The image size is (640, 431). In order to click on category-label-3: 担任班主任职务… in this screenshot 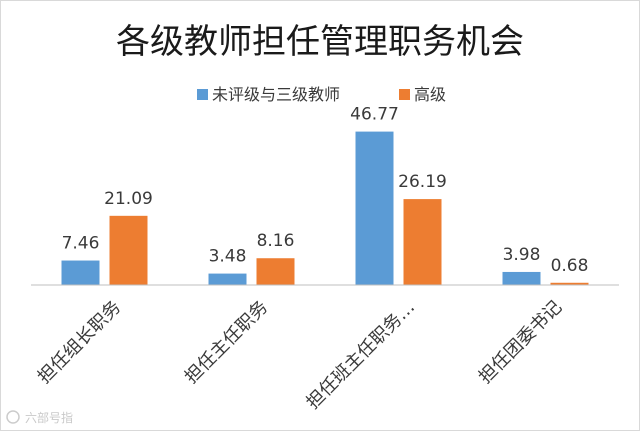, I will do `click(360, 355)`.